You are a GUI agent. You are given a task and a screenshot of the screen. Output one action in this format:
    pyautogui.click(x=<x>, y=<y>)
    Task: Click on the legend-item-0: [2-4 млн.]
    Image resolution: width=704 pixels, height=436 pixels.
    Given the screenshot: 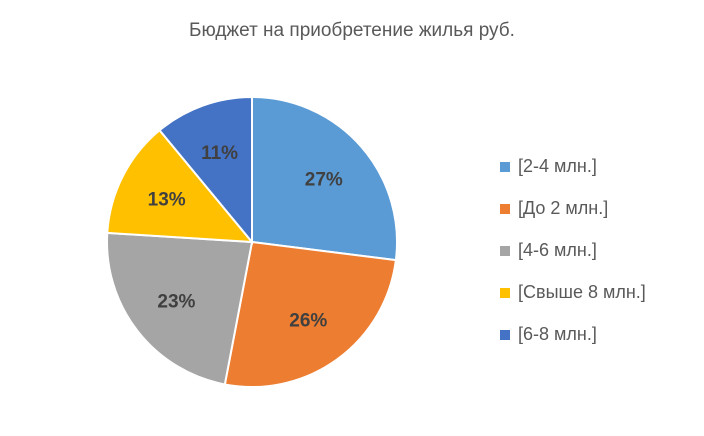 What is the action you would take?
    pyautogui.click(x=573, y=166)
    